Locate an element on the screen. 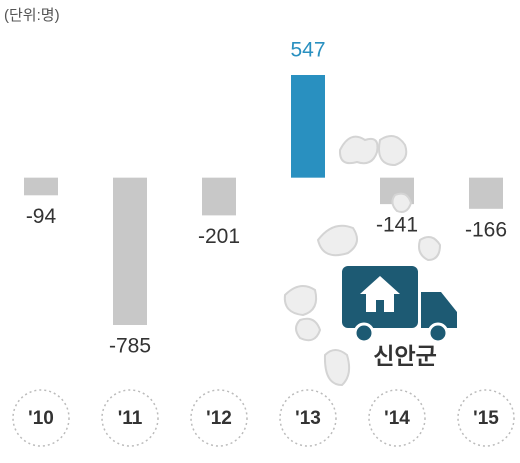 This screenshot has height=463, width=520. x-tick-label: '11 is located at coordinates (130, 418).